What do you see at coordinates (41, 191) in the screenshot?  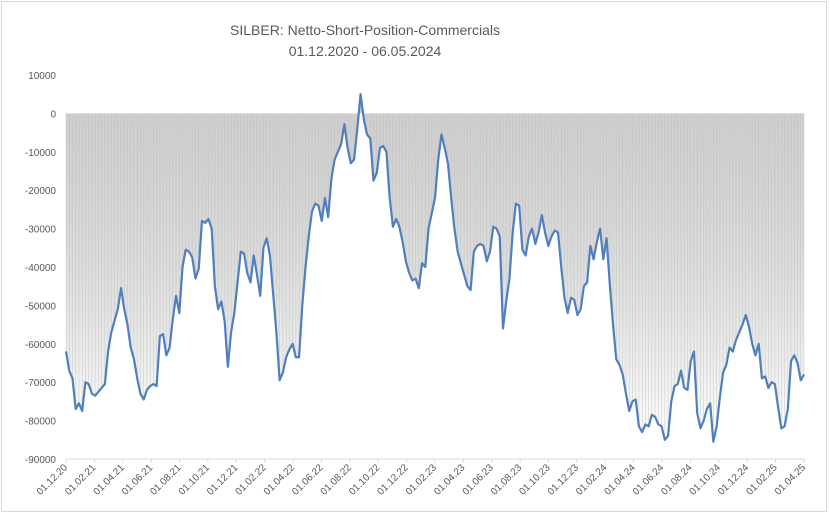 I see `y-tick-label: -20000` at bounding box center [41, 191].